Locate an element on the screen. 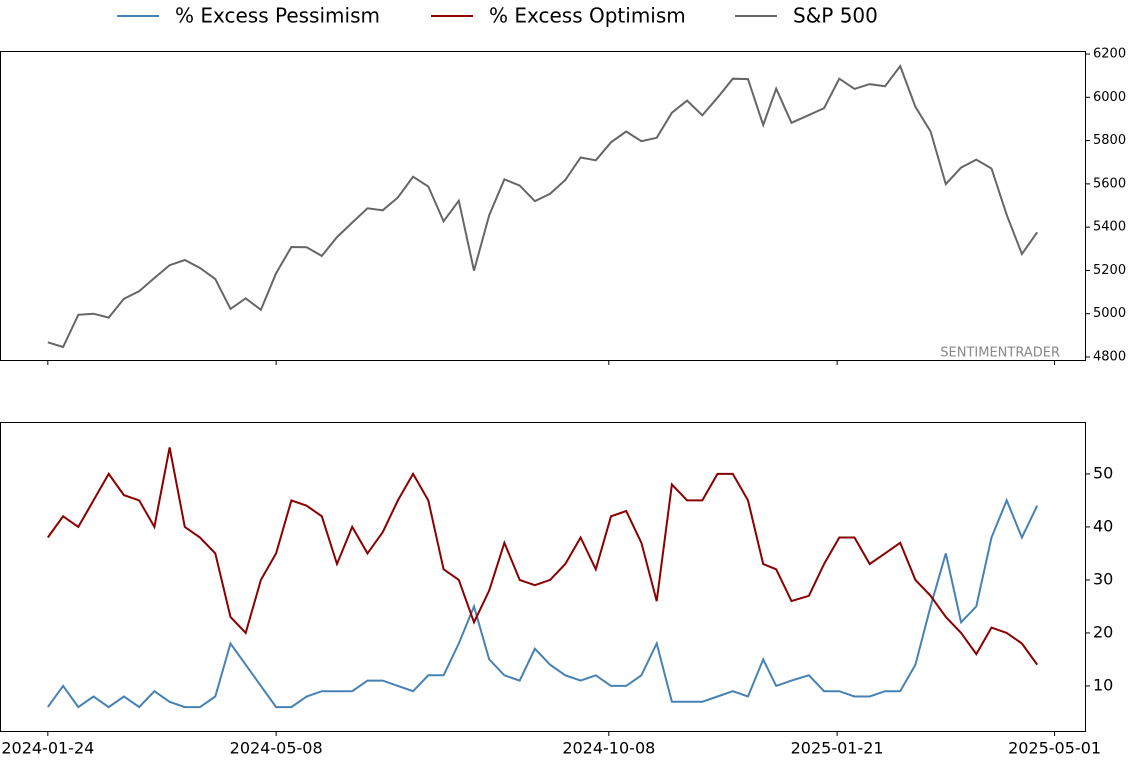 This screenshot has height=763, width=1129. watermark: SENTIMENTRADER is located at coordinates (1000, 353).